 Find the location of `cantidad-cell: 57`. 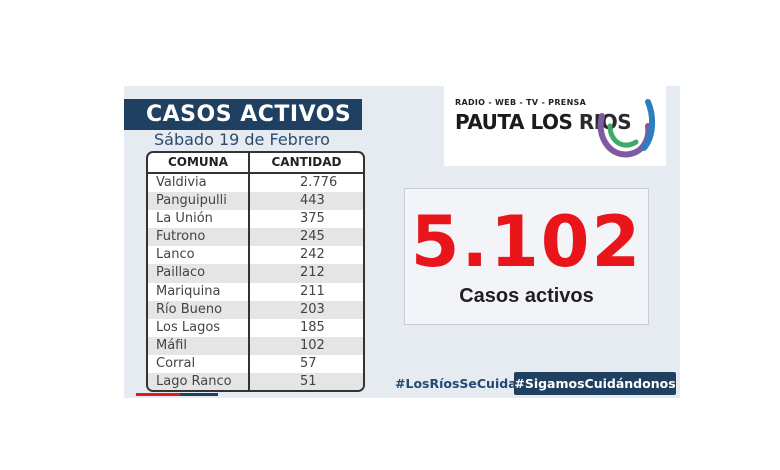

cantidad-cell: 57 is located at coordinates (308, 363).